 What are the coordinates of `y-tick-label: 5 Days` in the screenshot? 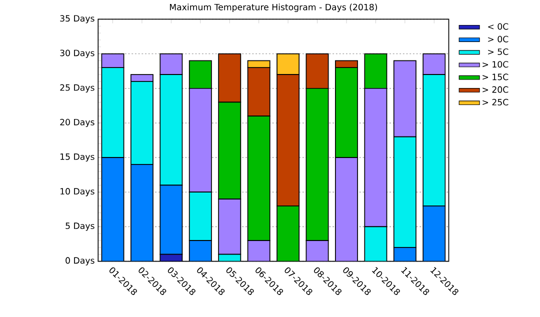 It's located at (80, 226).